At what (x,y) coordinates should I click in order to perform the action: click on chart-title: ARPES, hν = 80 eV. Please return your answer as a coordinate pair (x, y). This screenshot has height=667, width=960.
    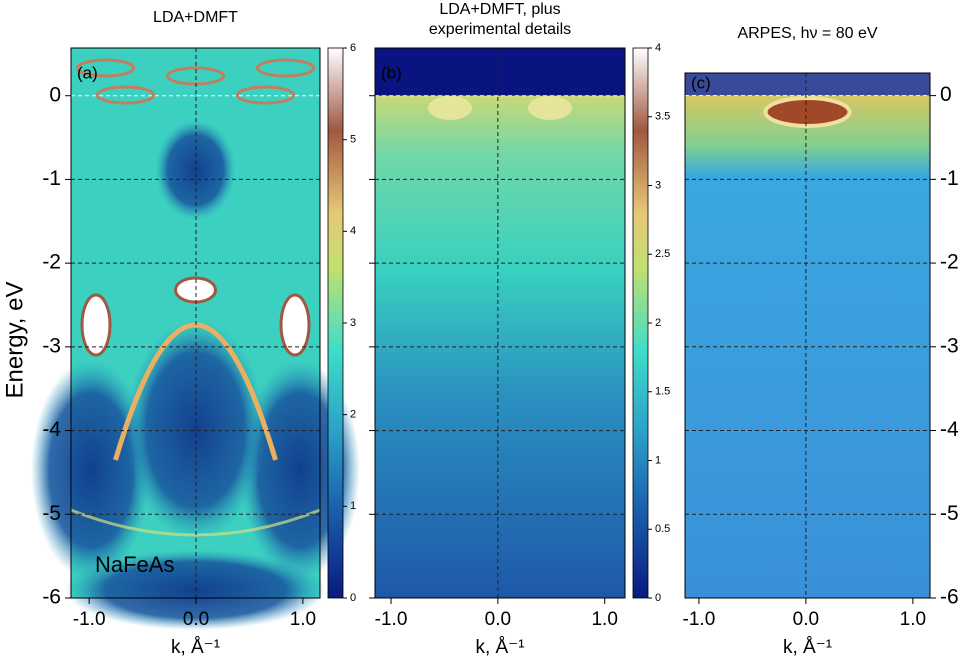
    Looking at the image, I should click on (807, 33).